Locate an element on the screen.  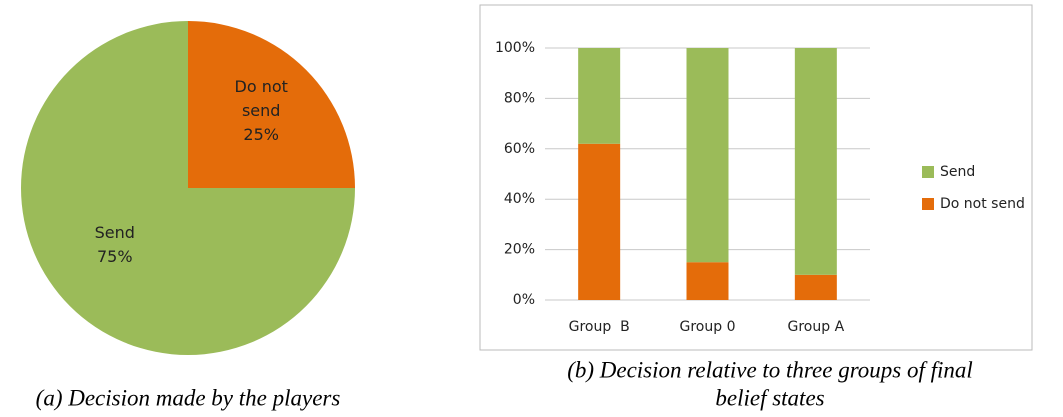
pie-label-box: Send 75% is located at coordinates (115, 245).